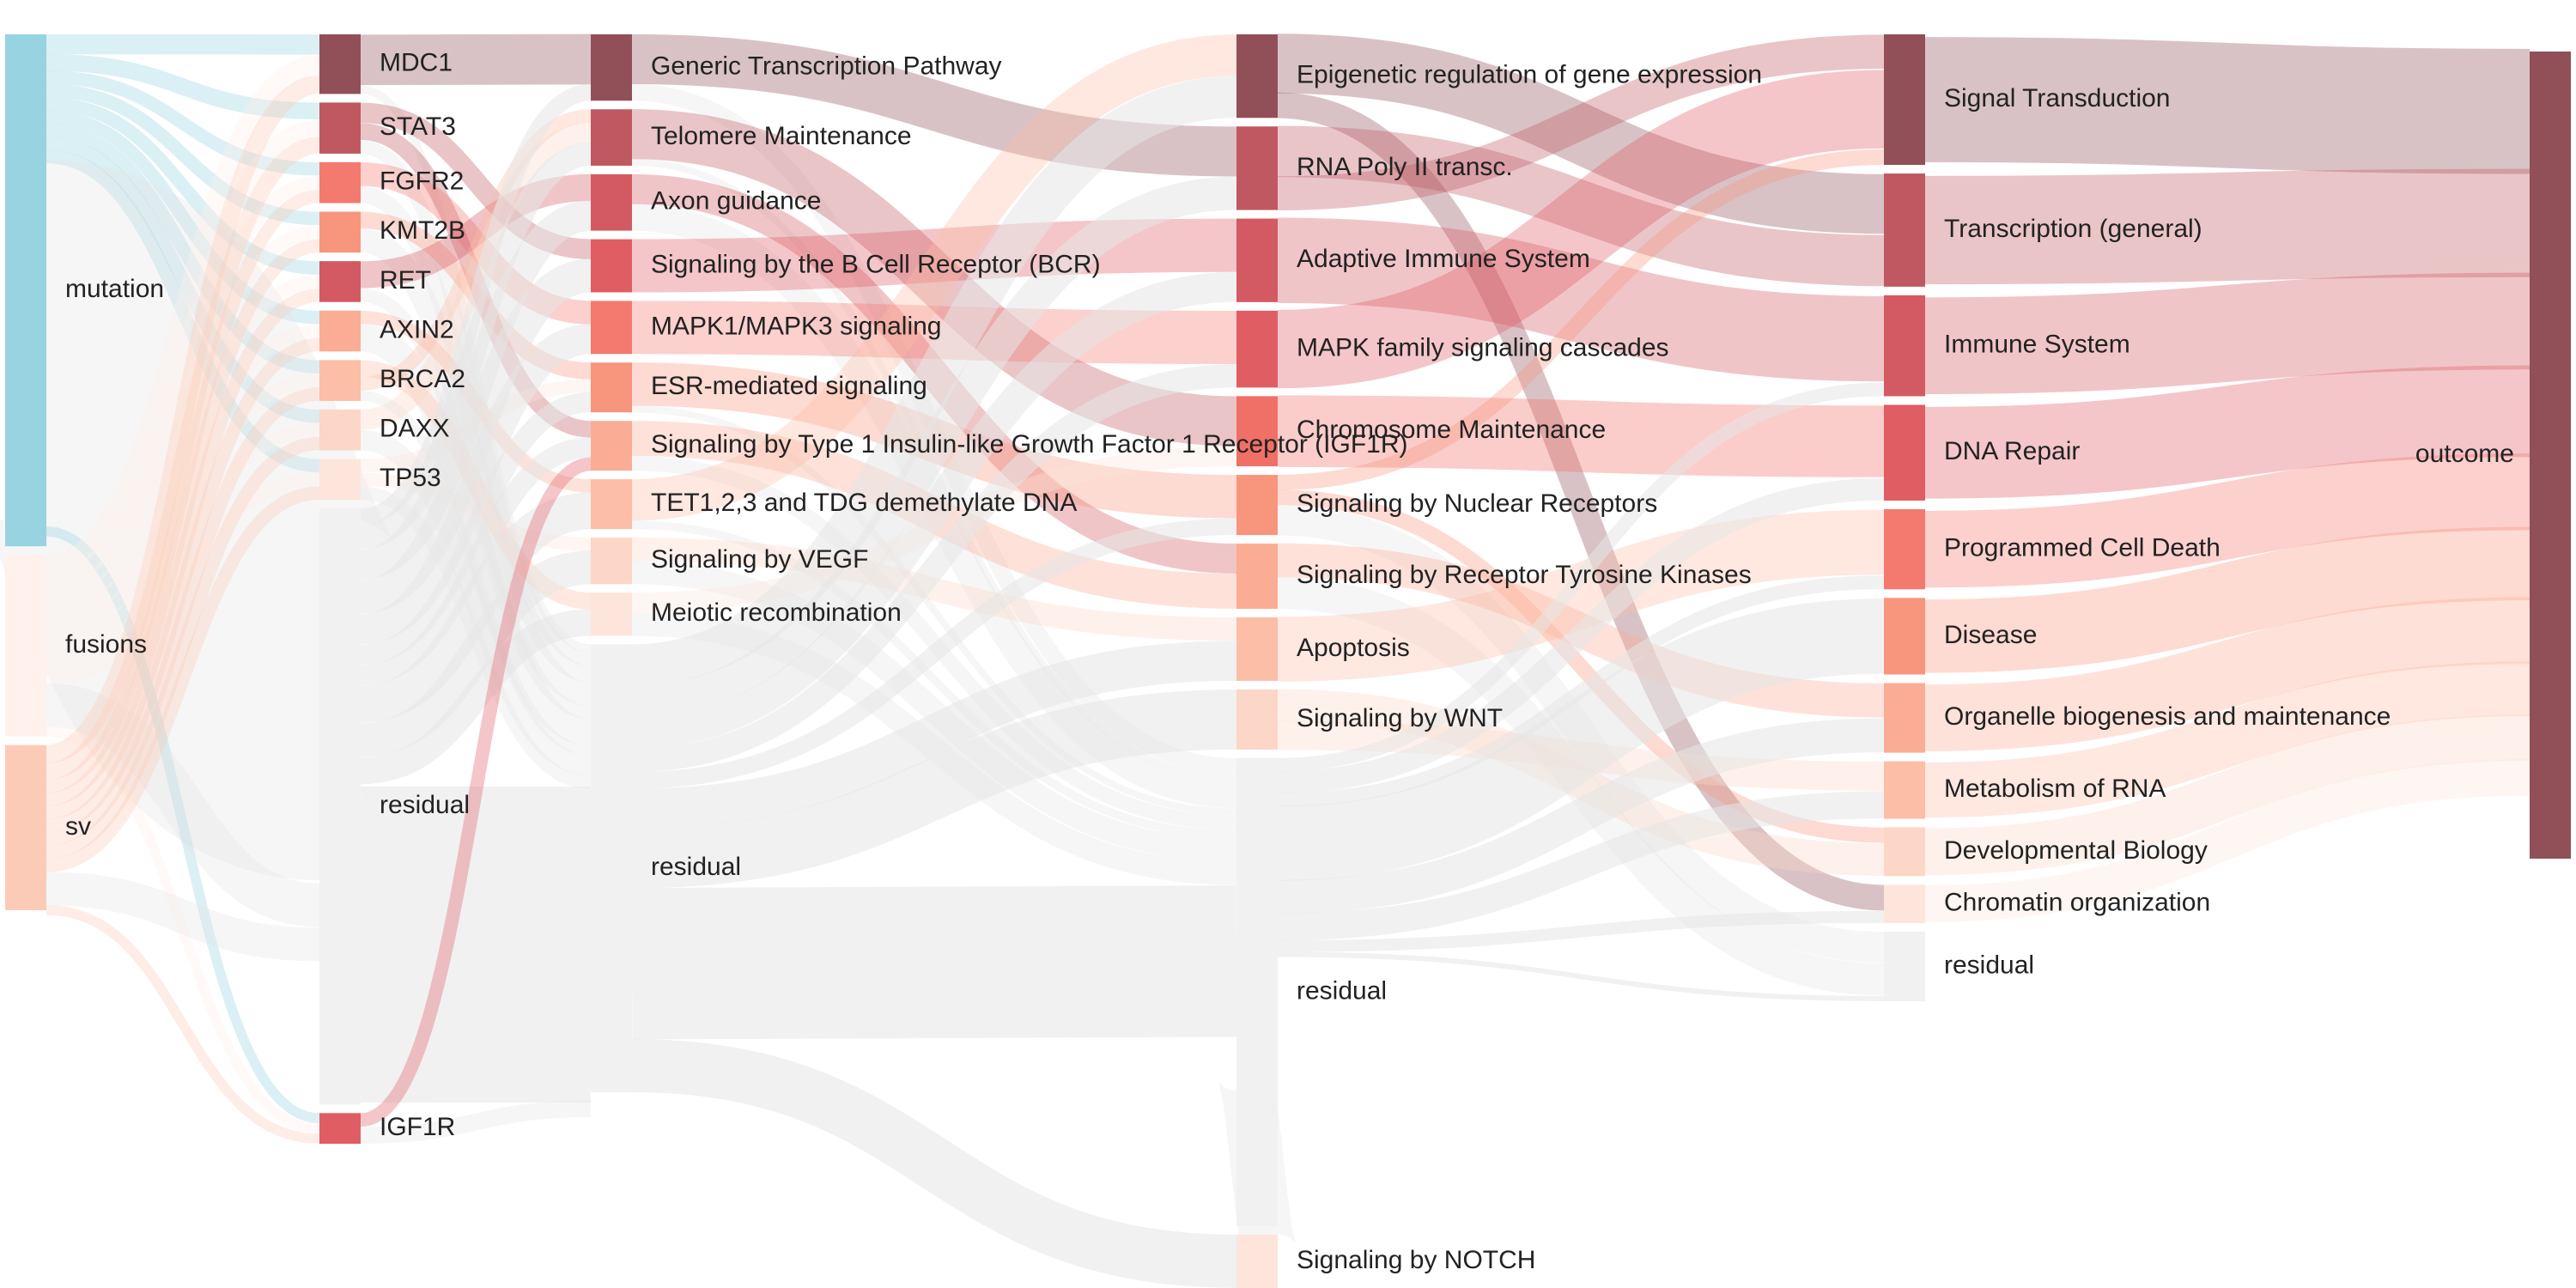  I want to click on link-sv-to-RET, so click(183, 554).